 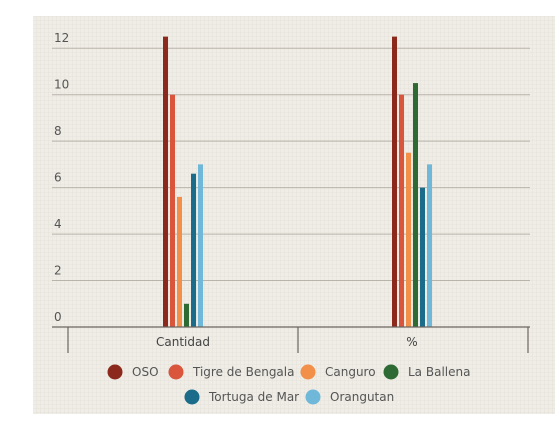 What do you see at coordinates (58, 224) in the screenshot?
I see `y-tick-label: 4` at bounding box center [58, 224].